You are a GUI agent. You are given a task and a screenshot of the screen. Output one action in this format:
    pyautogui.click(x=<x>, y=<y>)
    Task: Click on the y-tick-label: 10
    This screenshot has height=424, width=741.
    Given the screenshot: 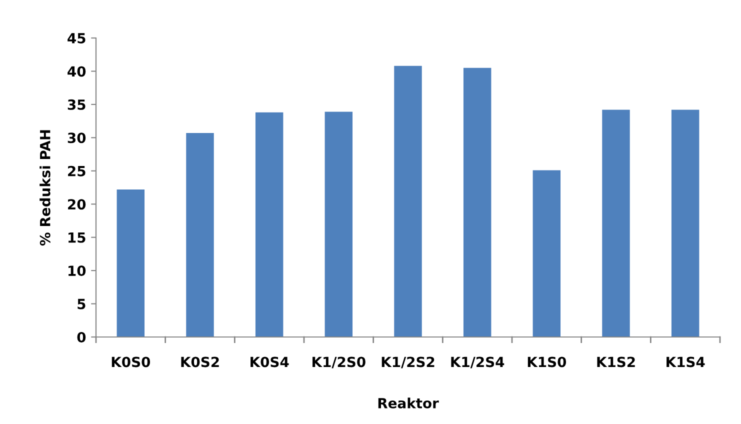 What is the action you would take?
    pyautogui.click(x=77, y=271)
    